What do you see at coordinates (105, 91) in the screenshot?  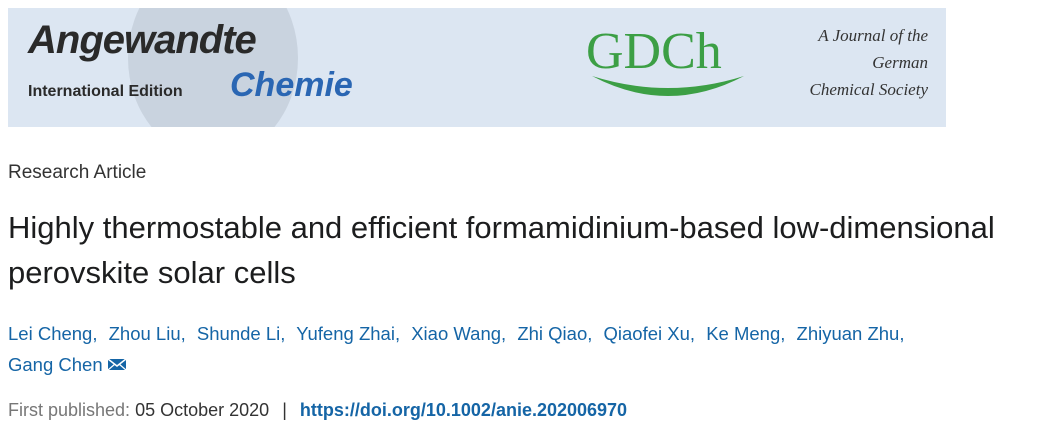 I see `journal-edition: International Edition` at bounding box center [105, 91].